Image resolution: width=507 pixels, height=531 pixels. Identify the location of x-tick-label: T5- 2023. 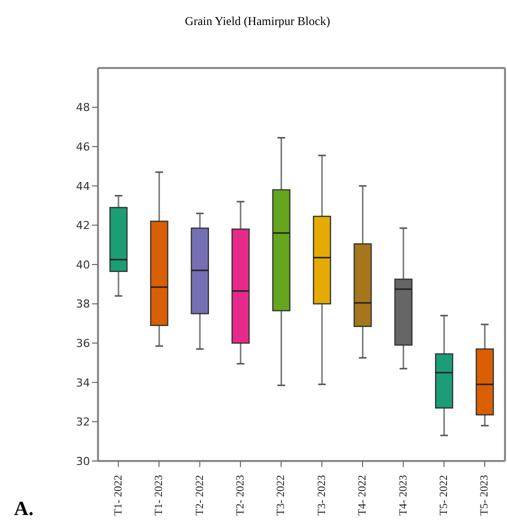
(484, 495).